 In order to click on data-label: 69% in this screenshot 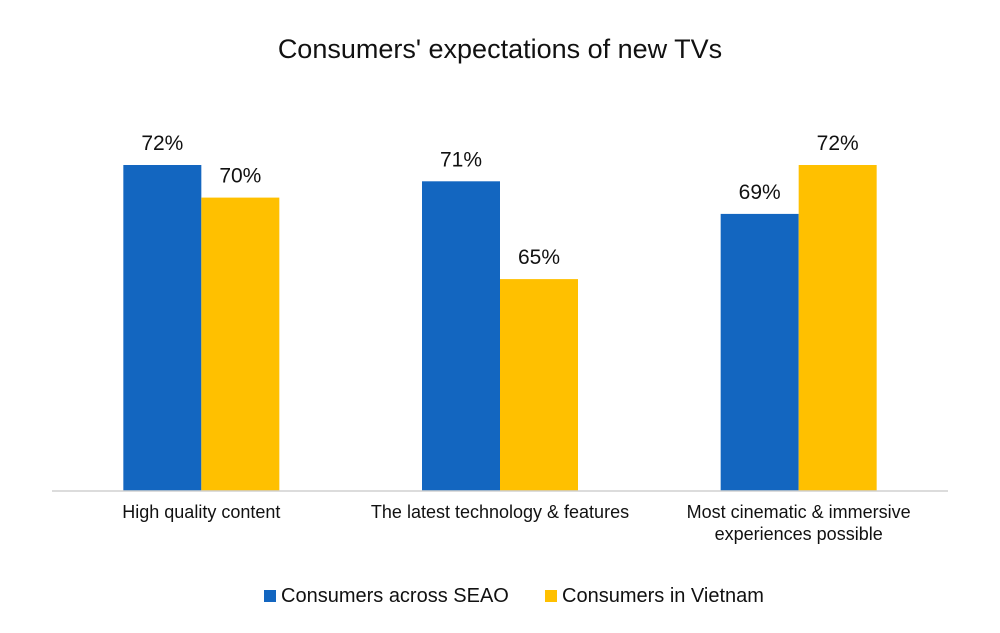, I will do `click(760, 192)`.